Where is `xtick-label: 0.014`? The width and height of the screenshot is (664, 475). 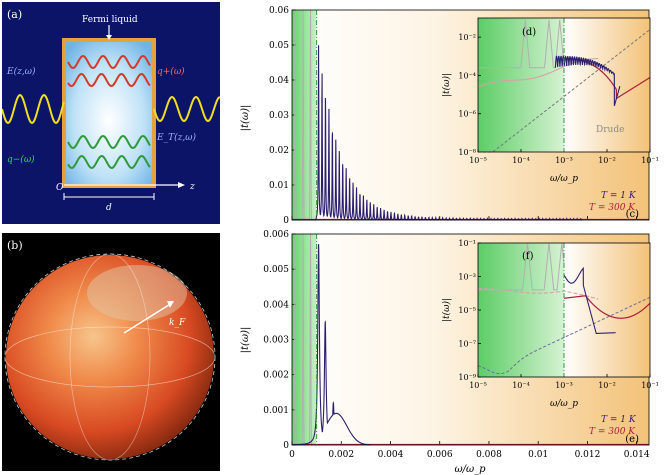
xtick-label: 0.014 is located at coordinates (637, 455).